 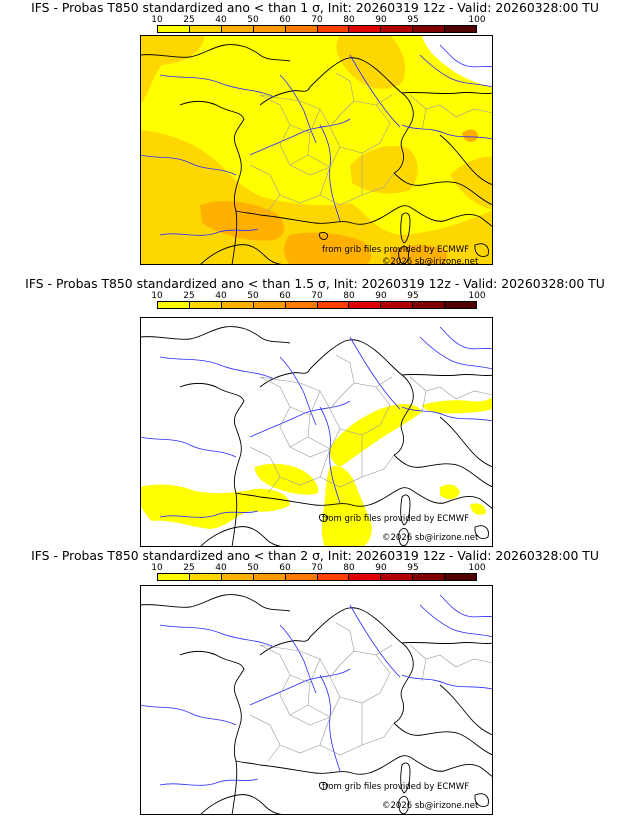 What do you see at coordinates (477, 296) in the screenshot?
I see `colorbar-tick-label: 100` at bounding box center [477, 296].